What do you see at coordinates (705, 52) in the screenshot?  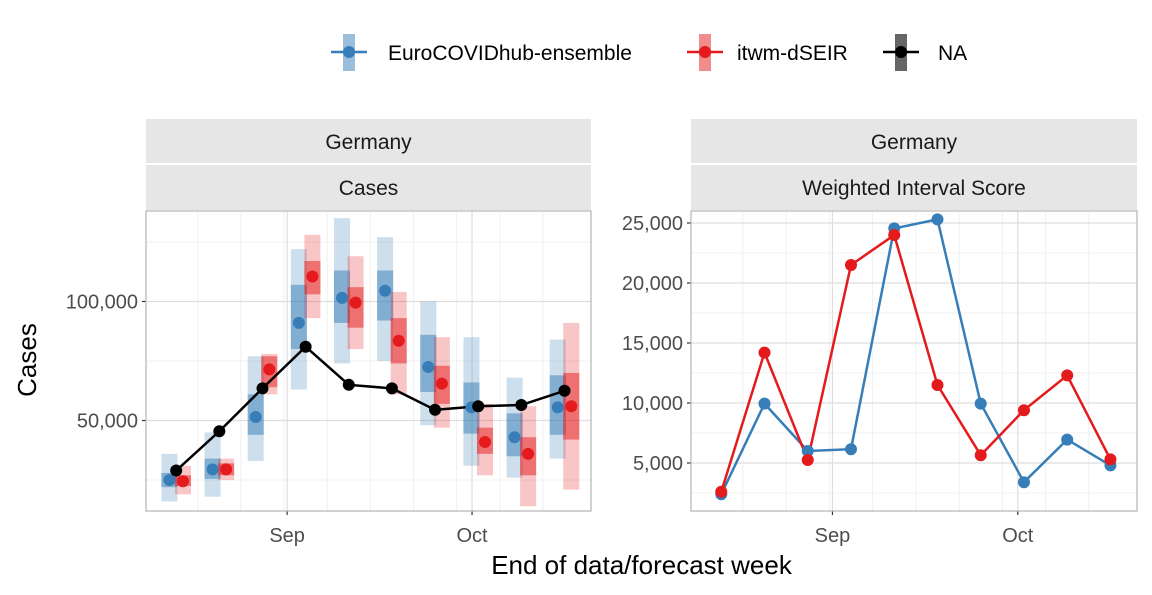 I see `legend-key-itwm` at bounding box center [705, 52].